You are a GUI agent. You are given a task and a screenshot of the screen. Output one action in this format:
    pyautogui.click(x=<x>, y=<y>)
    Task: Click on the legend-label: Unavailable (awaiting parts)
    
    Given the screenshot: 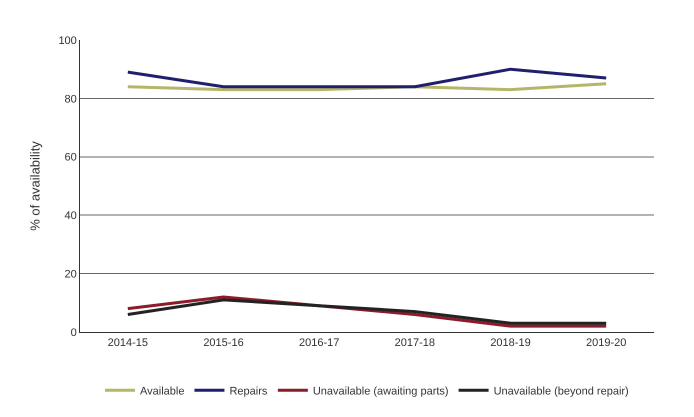 What is the action you would take?
    pyautogui.click(x=380, y=392)
    